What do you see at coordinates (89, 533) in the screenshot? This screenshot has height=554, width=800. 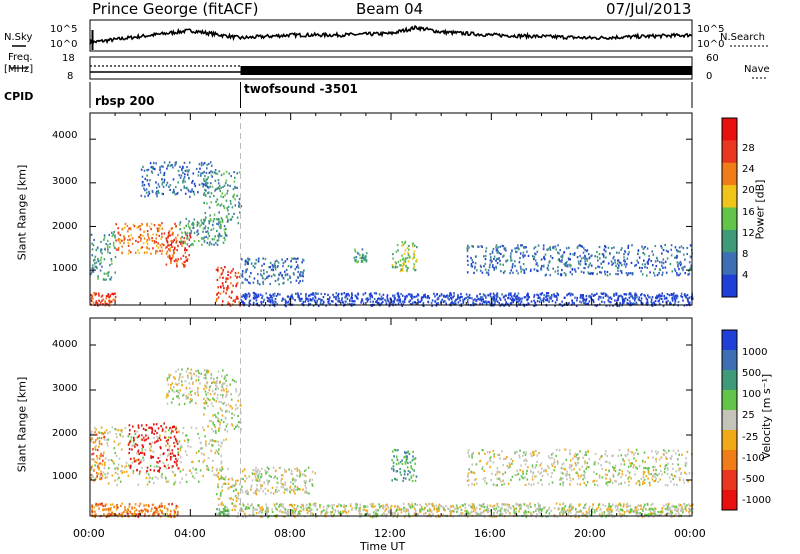 I see `xtick-0000: 00:00` at bounding box center [89, 533].